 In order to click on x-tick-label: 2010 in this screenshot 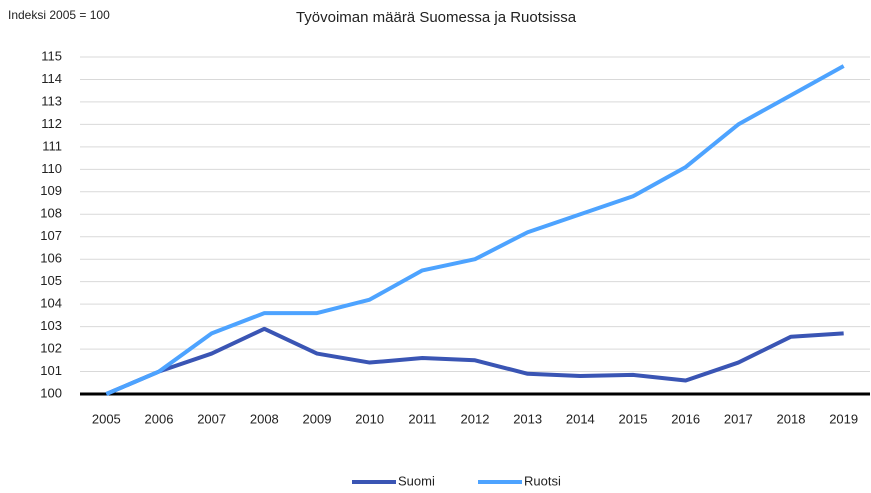, I will do `click(369, 418)`.